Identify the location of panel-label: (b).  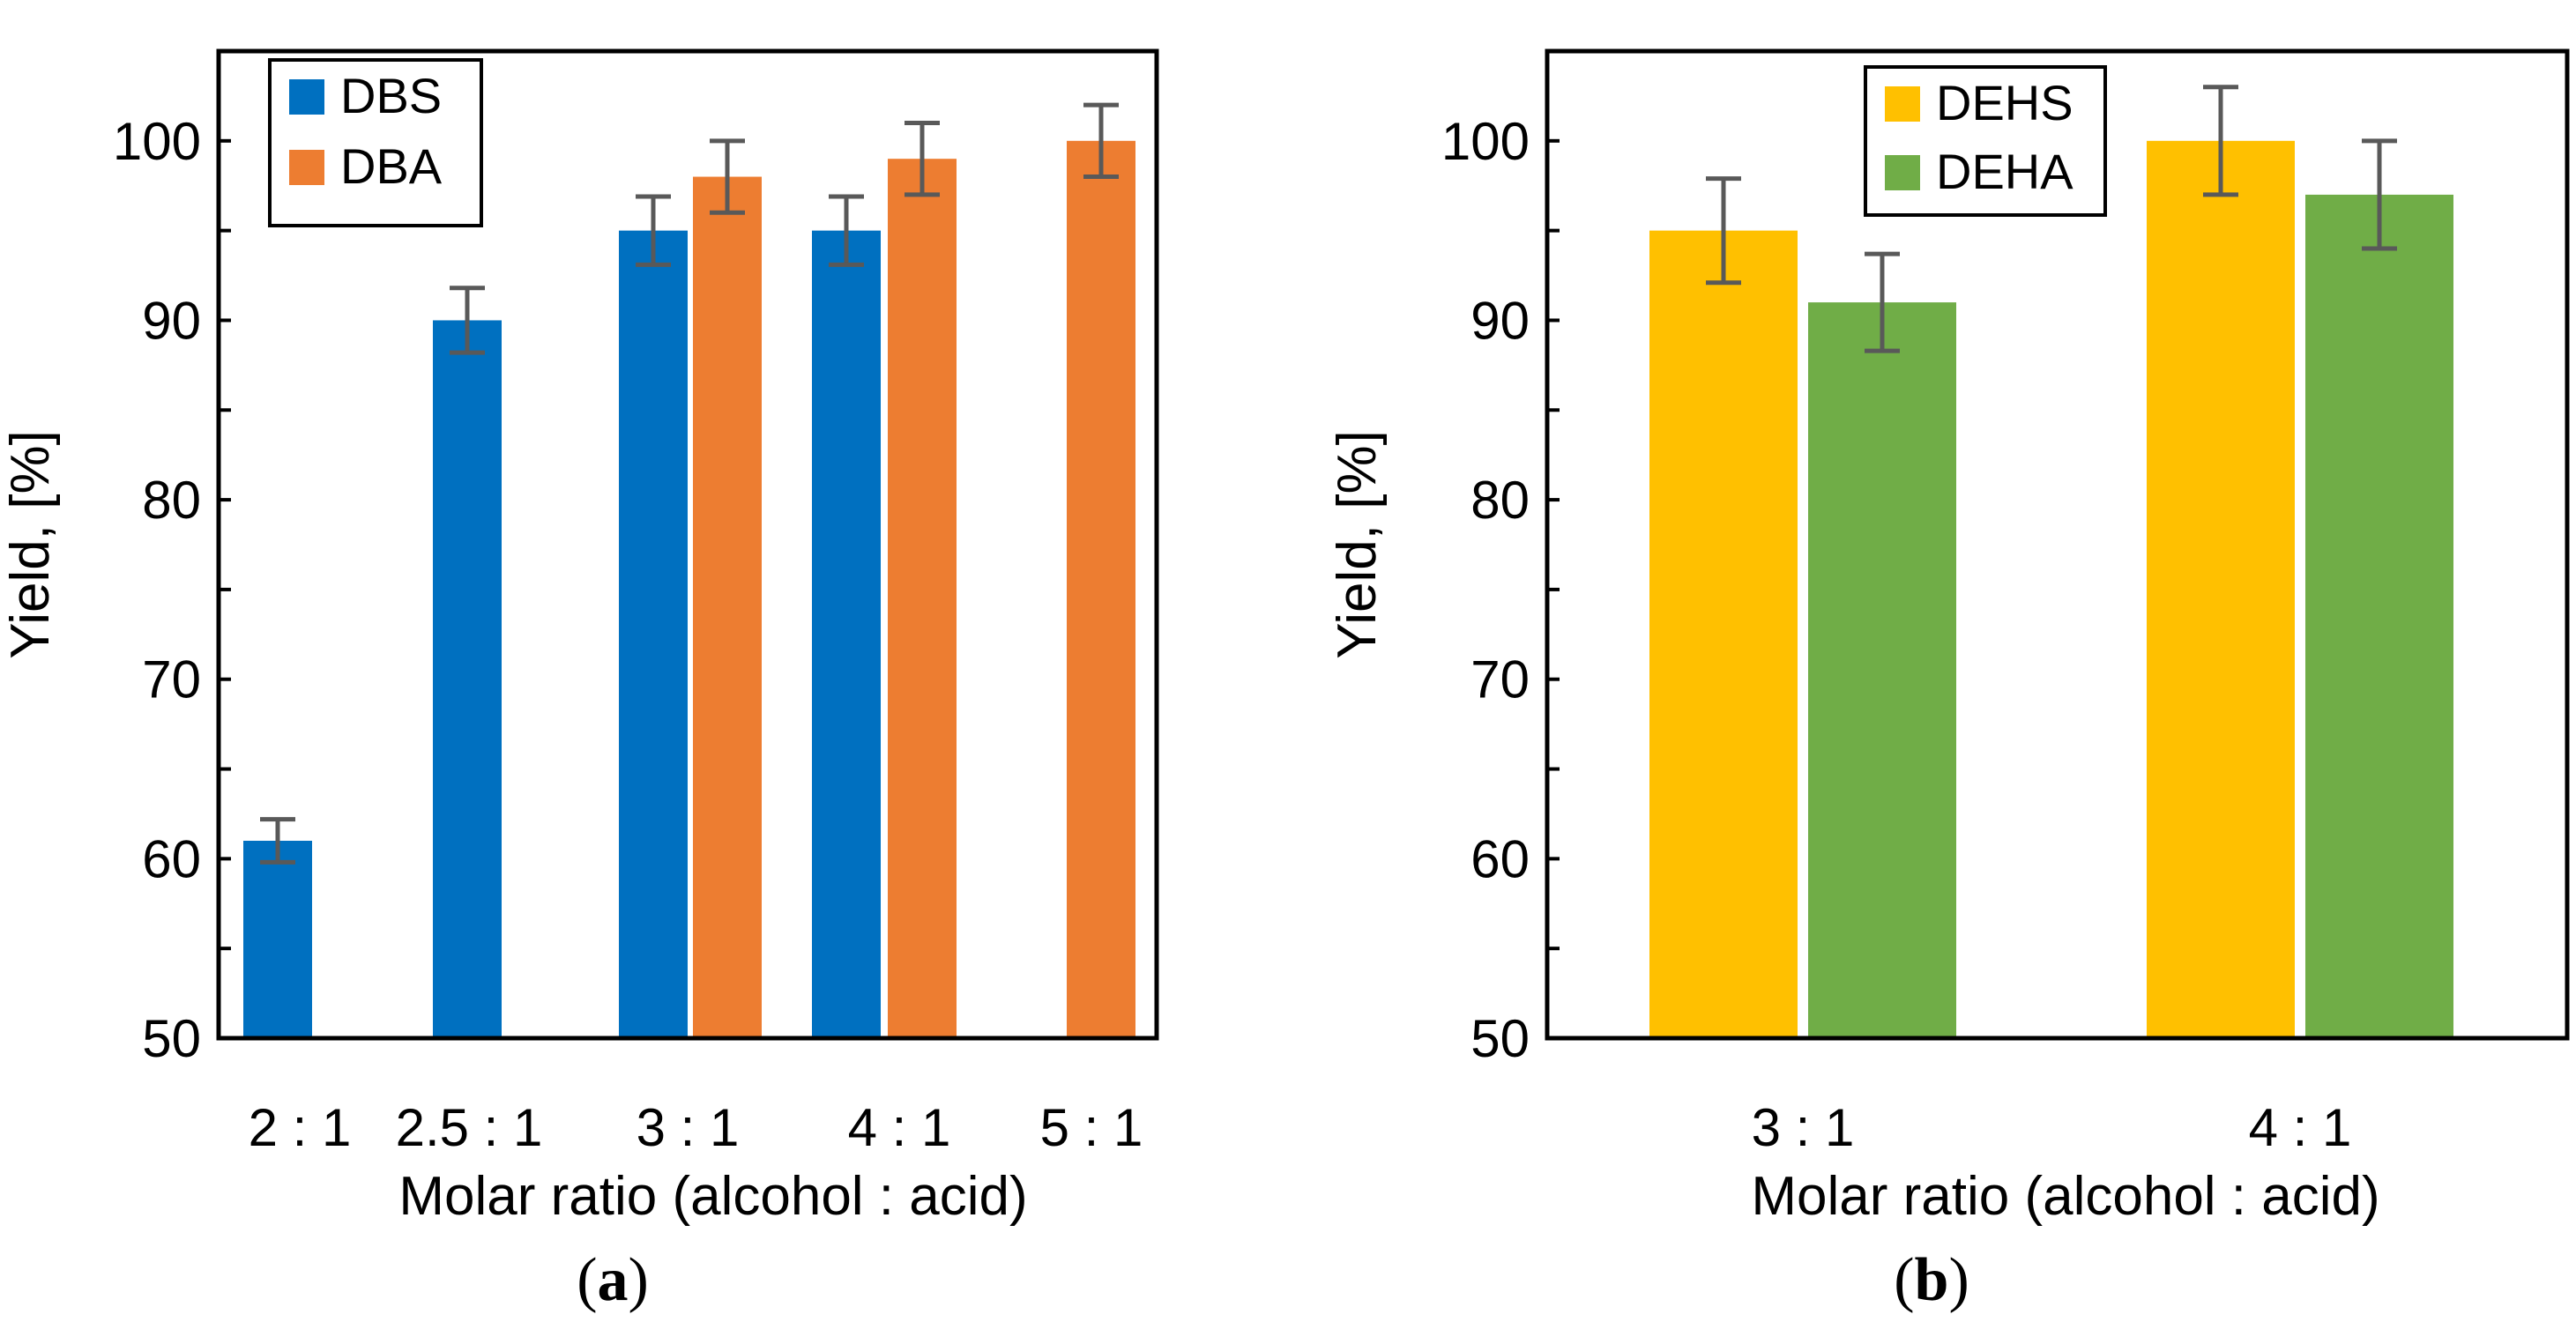
(1931, 1280).